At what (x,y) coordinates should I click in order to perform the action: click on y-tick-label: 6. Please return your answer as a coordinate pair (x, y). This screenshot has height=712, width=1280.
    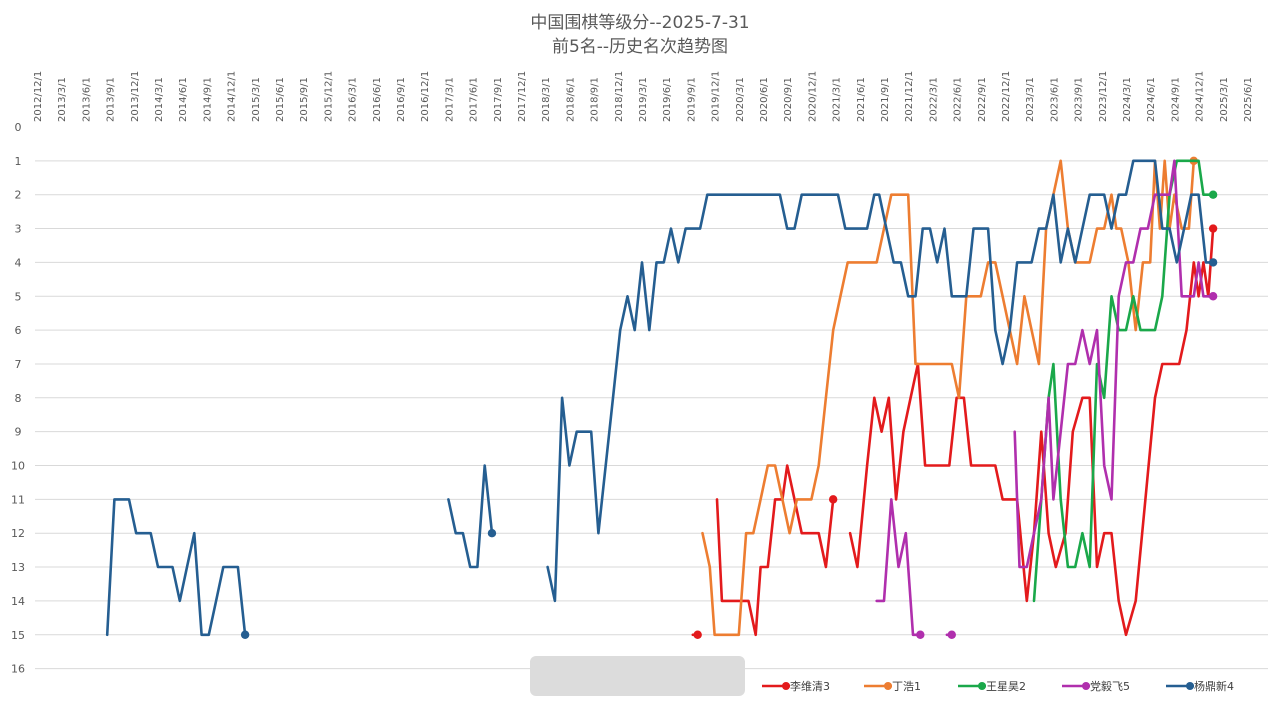
    Looking at the image, I should click on (18, 330).